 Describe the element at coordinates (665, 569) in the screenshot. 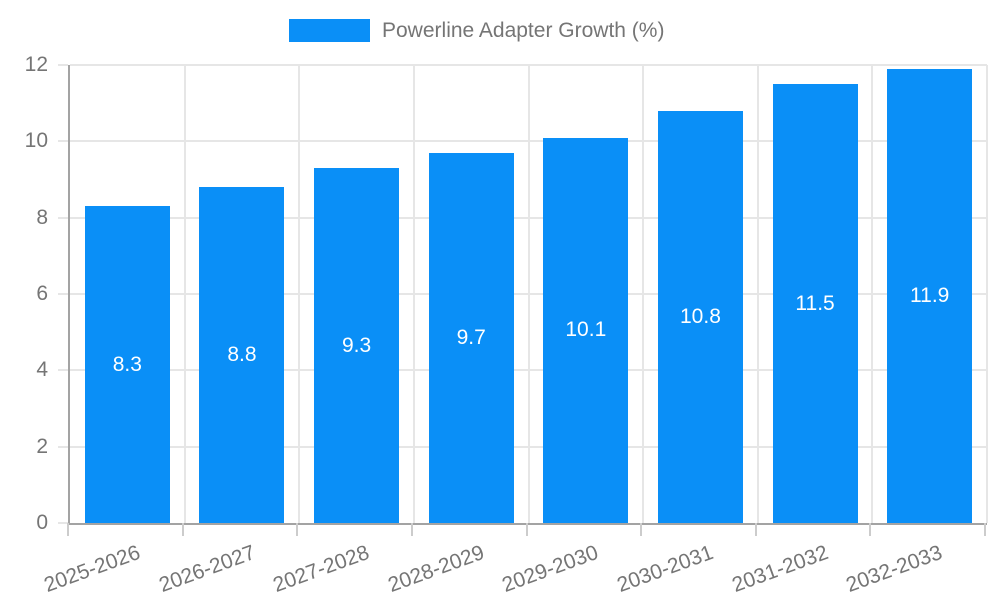

I see `x-axis-label: 2030-2031` at that location.